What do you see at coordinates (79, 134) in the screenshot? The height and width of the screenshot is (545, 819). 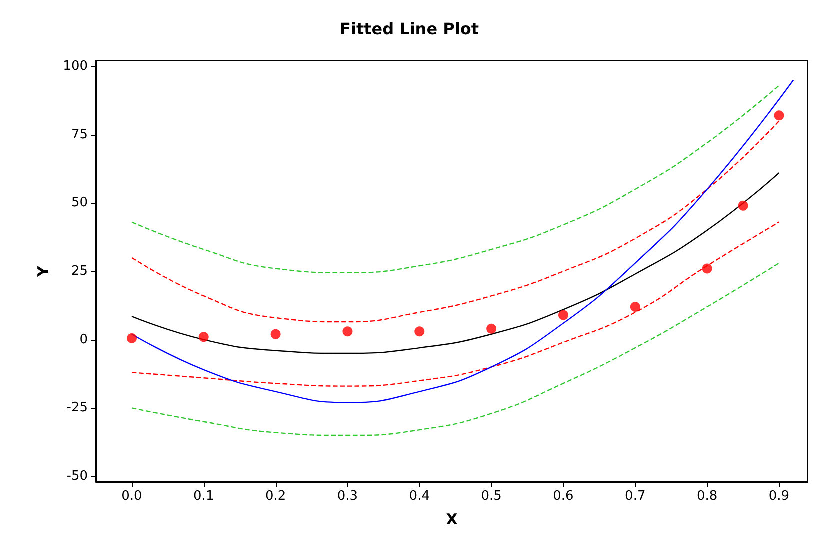 I see `y-tick-label: 75` at bounding box center [79, 134].